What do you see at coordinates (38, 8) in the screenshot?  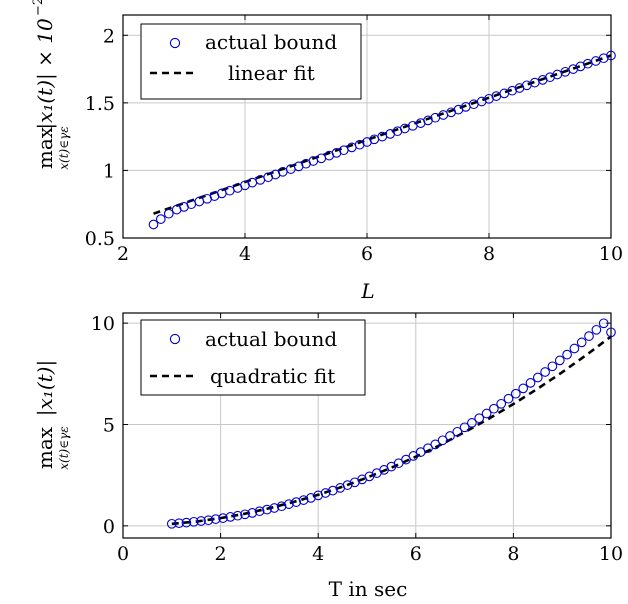 I see `top-y-label-exponent: −2` at bounding box center [38, 8].